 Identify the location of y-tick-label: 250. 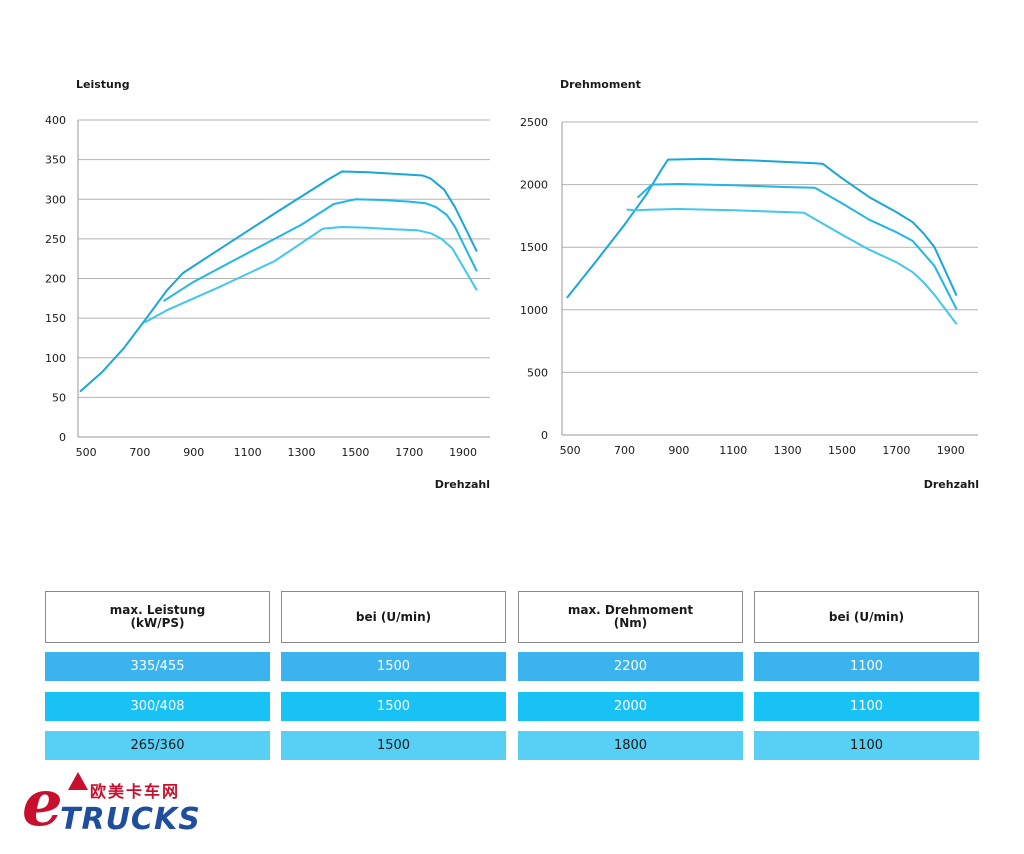
(55, 239).